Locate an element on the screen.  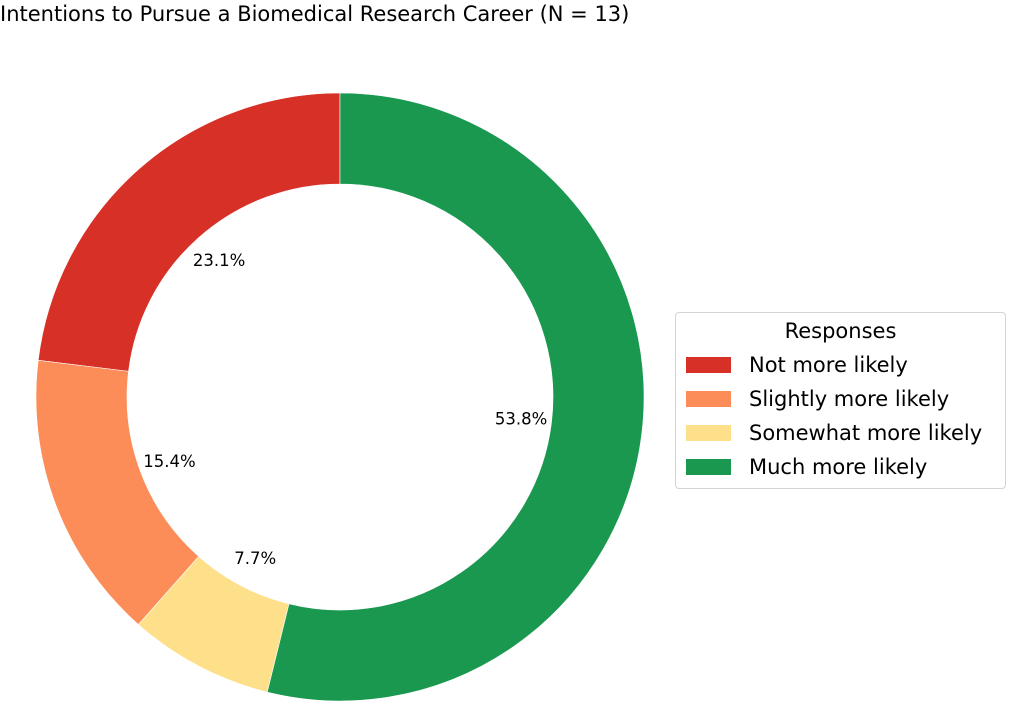
legend-item: Slightly more likely is located at coordinates (817, 399).